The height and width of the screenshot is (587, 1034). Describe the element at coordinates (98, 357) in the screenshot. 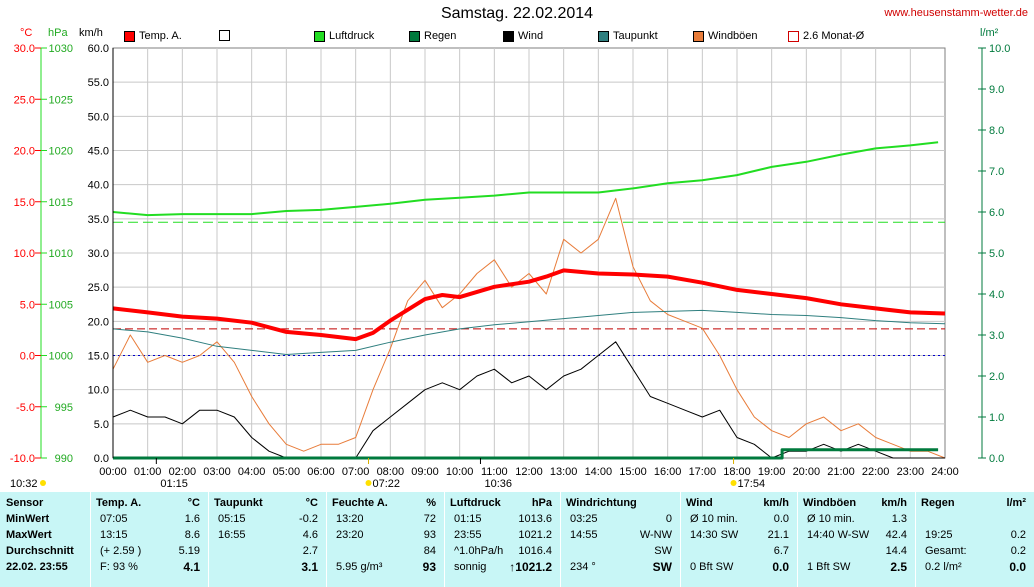

I see `wind-tick-label: 15.0` at that location.